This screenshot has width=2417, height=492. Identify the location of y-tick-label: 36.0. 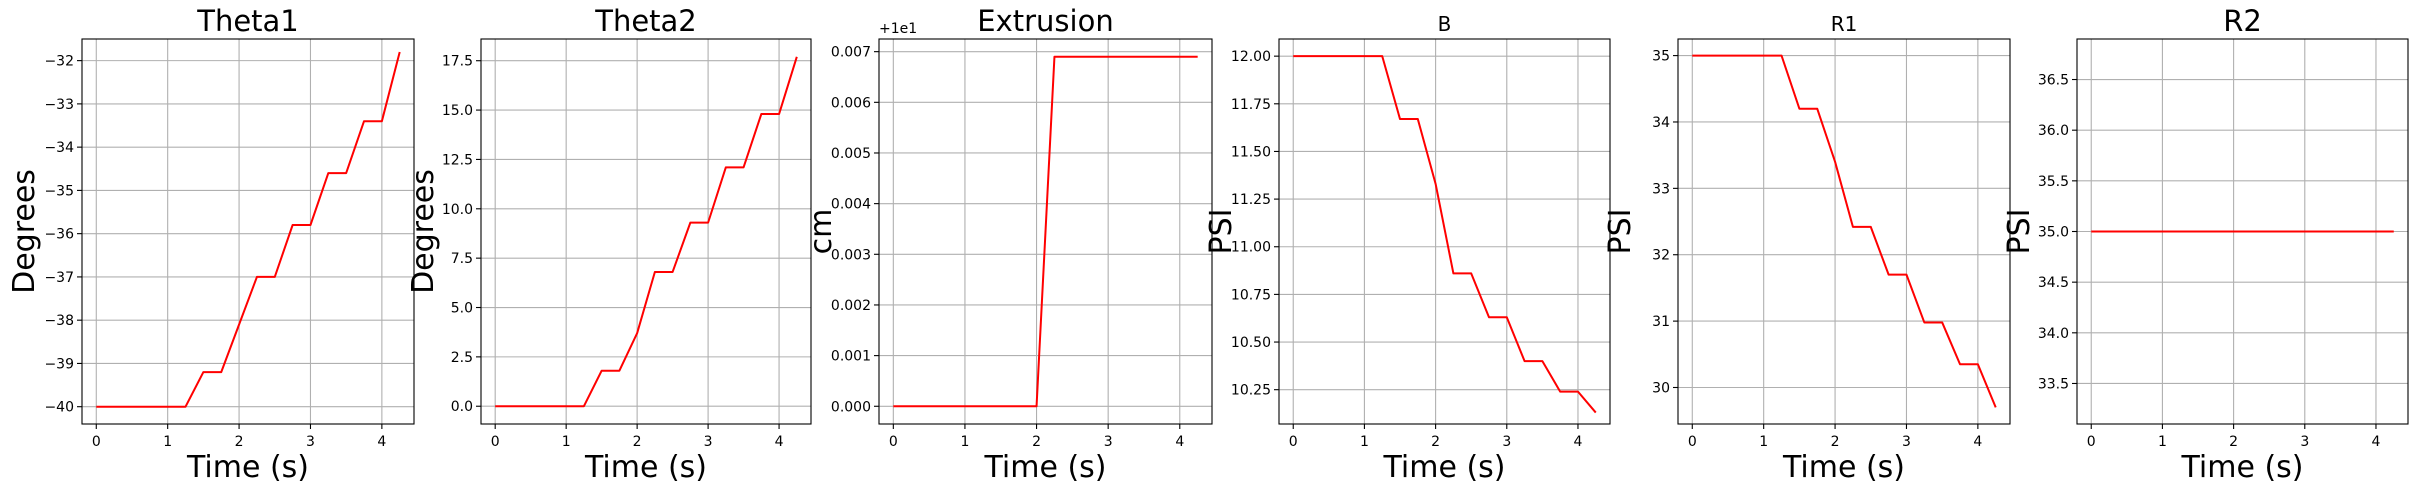
(2053, 131).